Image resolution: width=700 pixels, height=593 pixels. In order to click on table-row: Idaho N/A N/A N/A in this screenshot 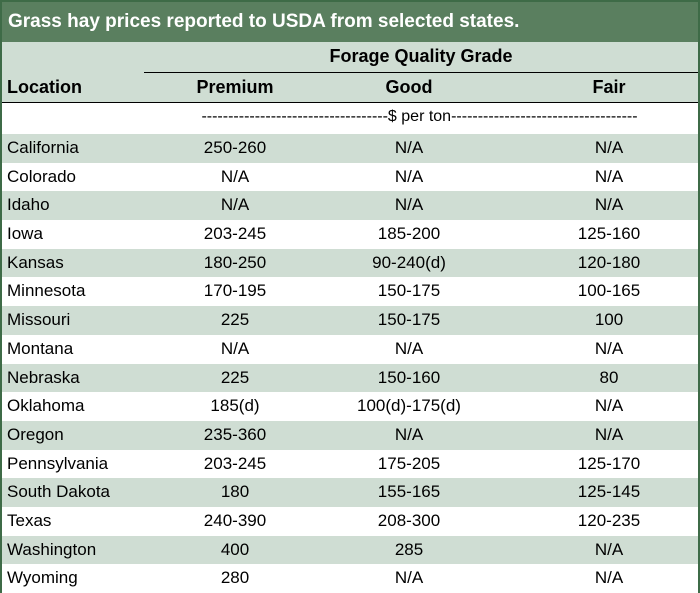, I will do `click(350, 206)`.